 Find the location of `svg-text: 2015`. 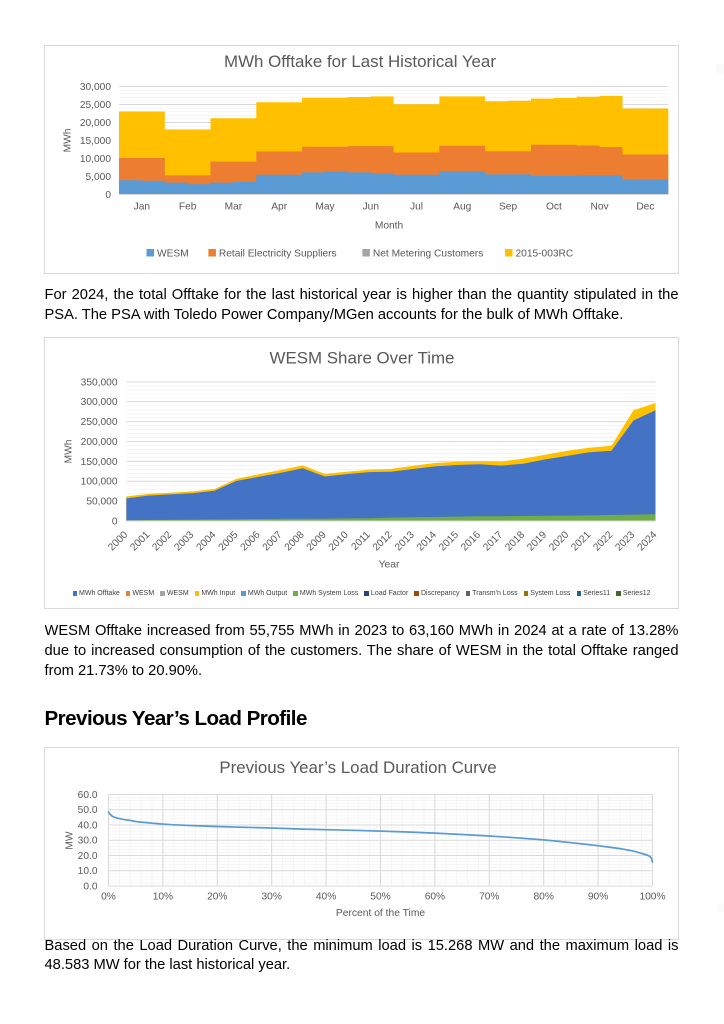

svg-text: 2015 is located at coordinates (449, 541).